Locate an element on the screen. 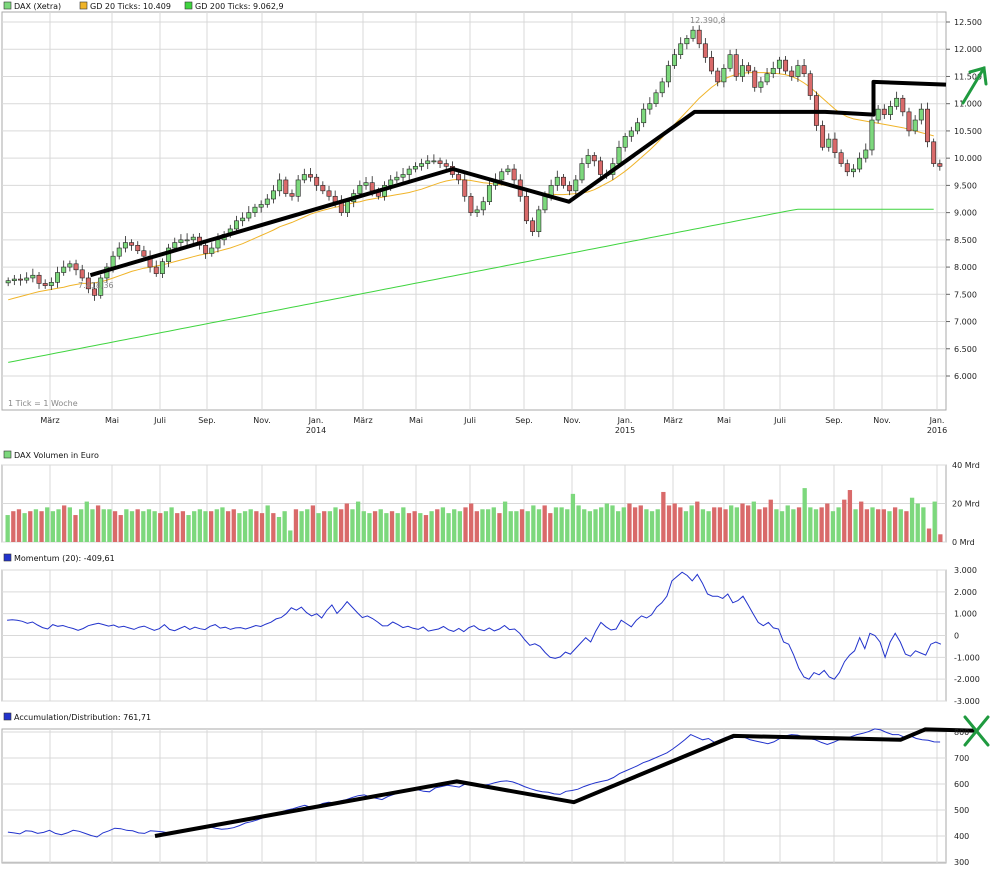 This screenshot has height=873, width=990. y-tick-label: 12.000 is located at coordinates (968, 49).